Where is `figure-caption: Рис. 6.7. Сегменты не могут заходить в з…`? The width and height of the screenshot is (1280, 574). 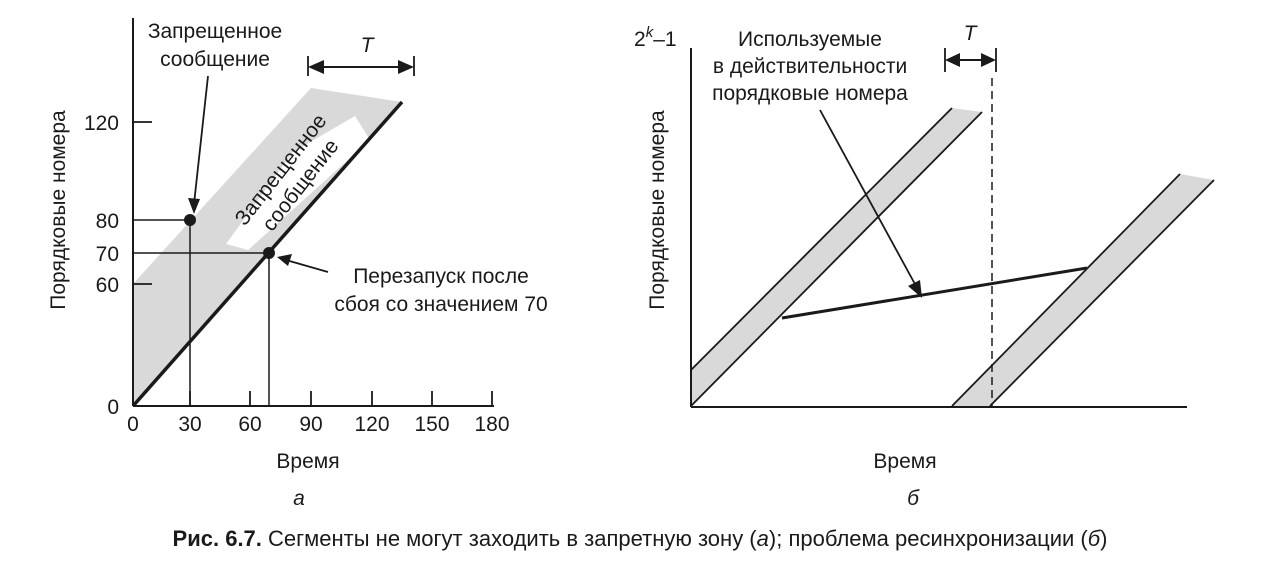
figure-caption: Рис. 6.7. Сегменты не могут заходить в з… is located at coordinates (640, 539).